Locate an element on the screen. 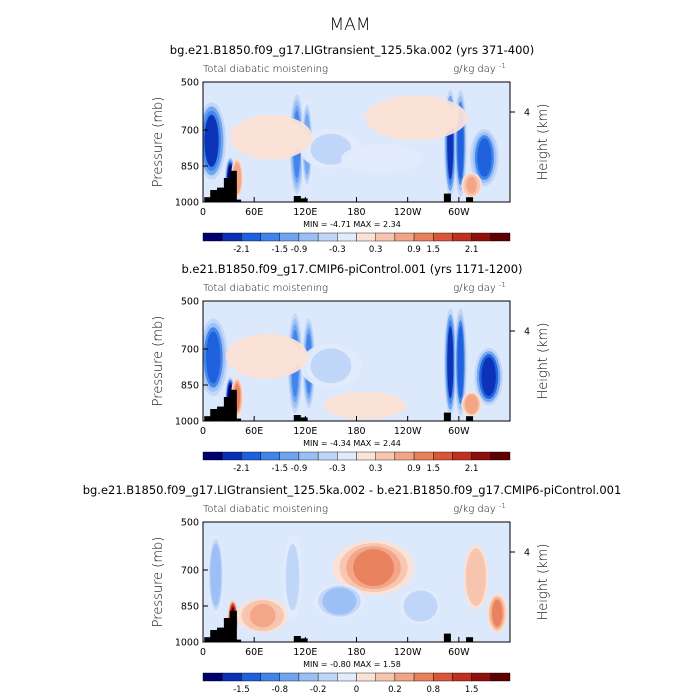  colorbar-label: 0.8 is located at coordinates (433, 690).